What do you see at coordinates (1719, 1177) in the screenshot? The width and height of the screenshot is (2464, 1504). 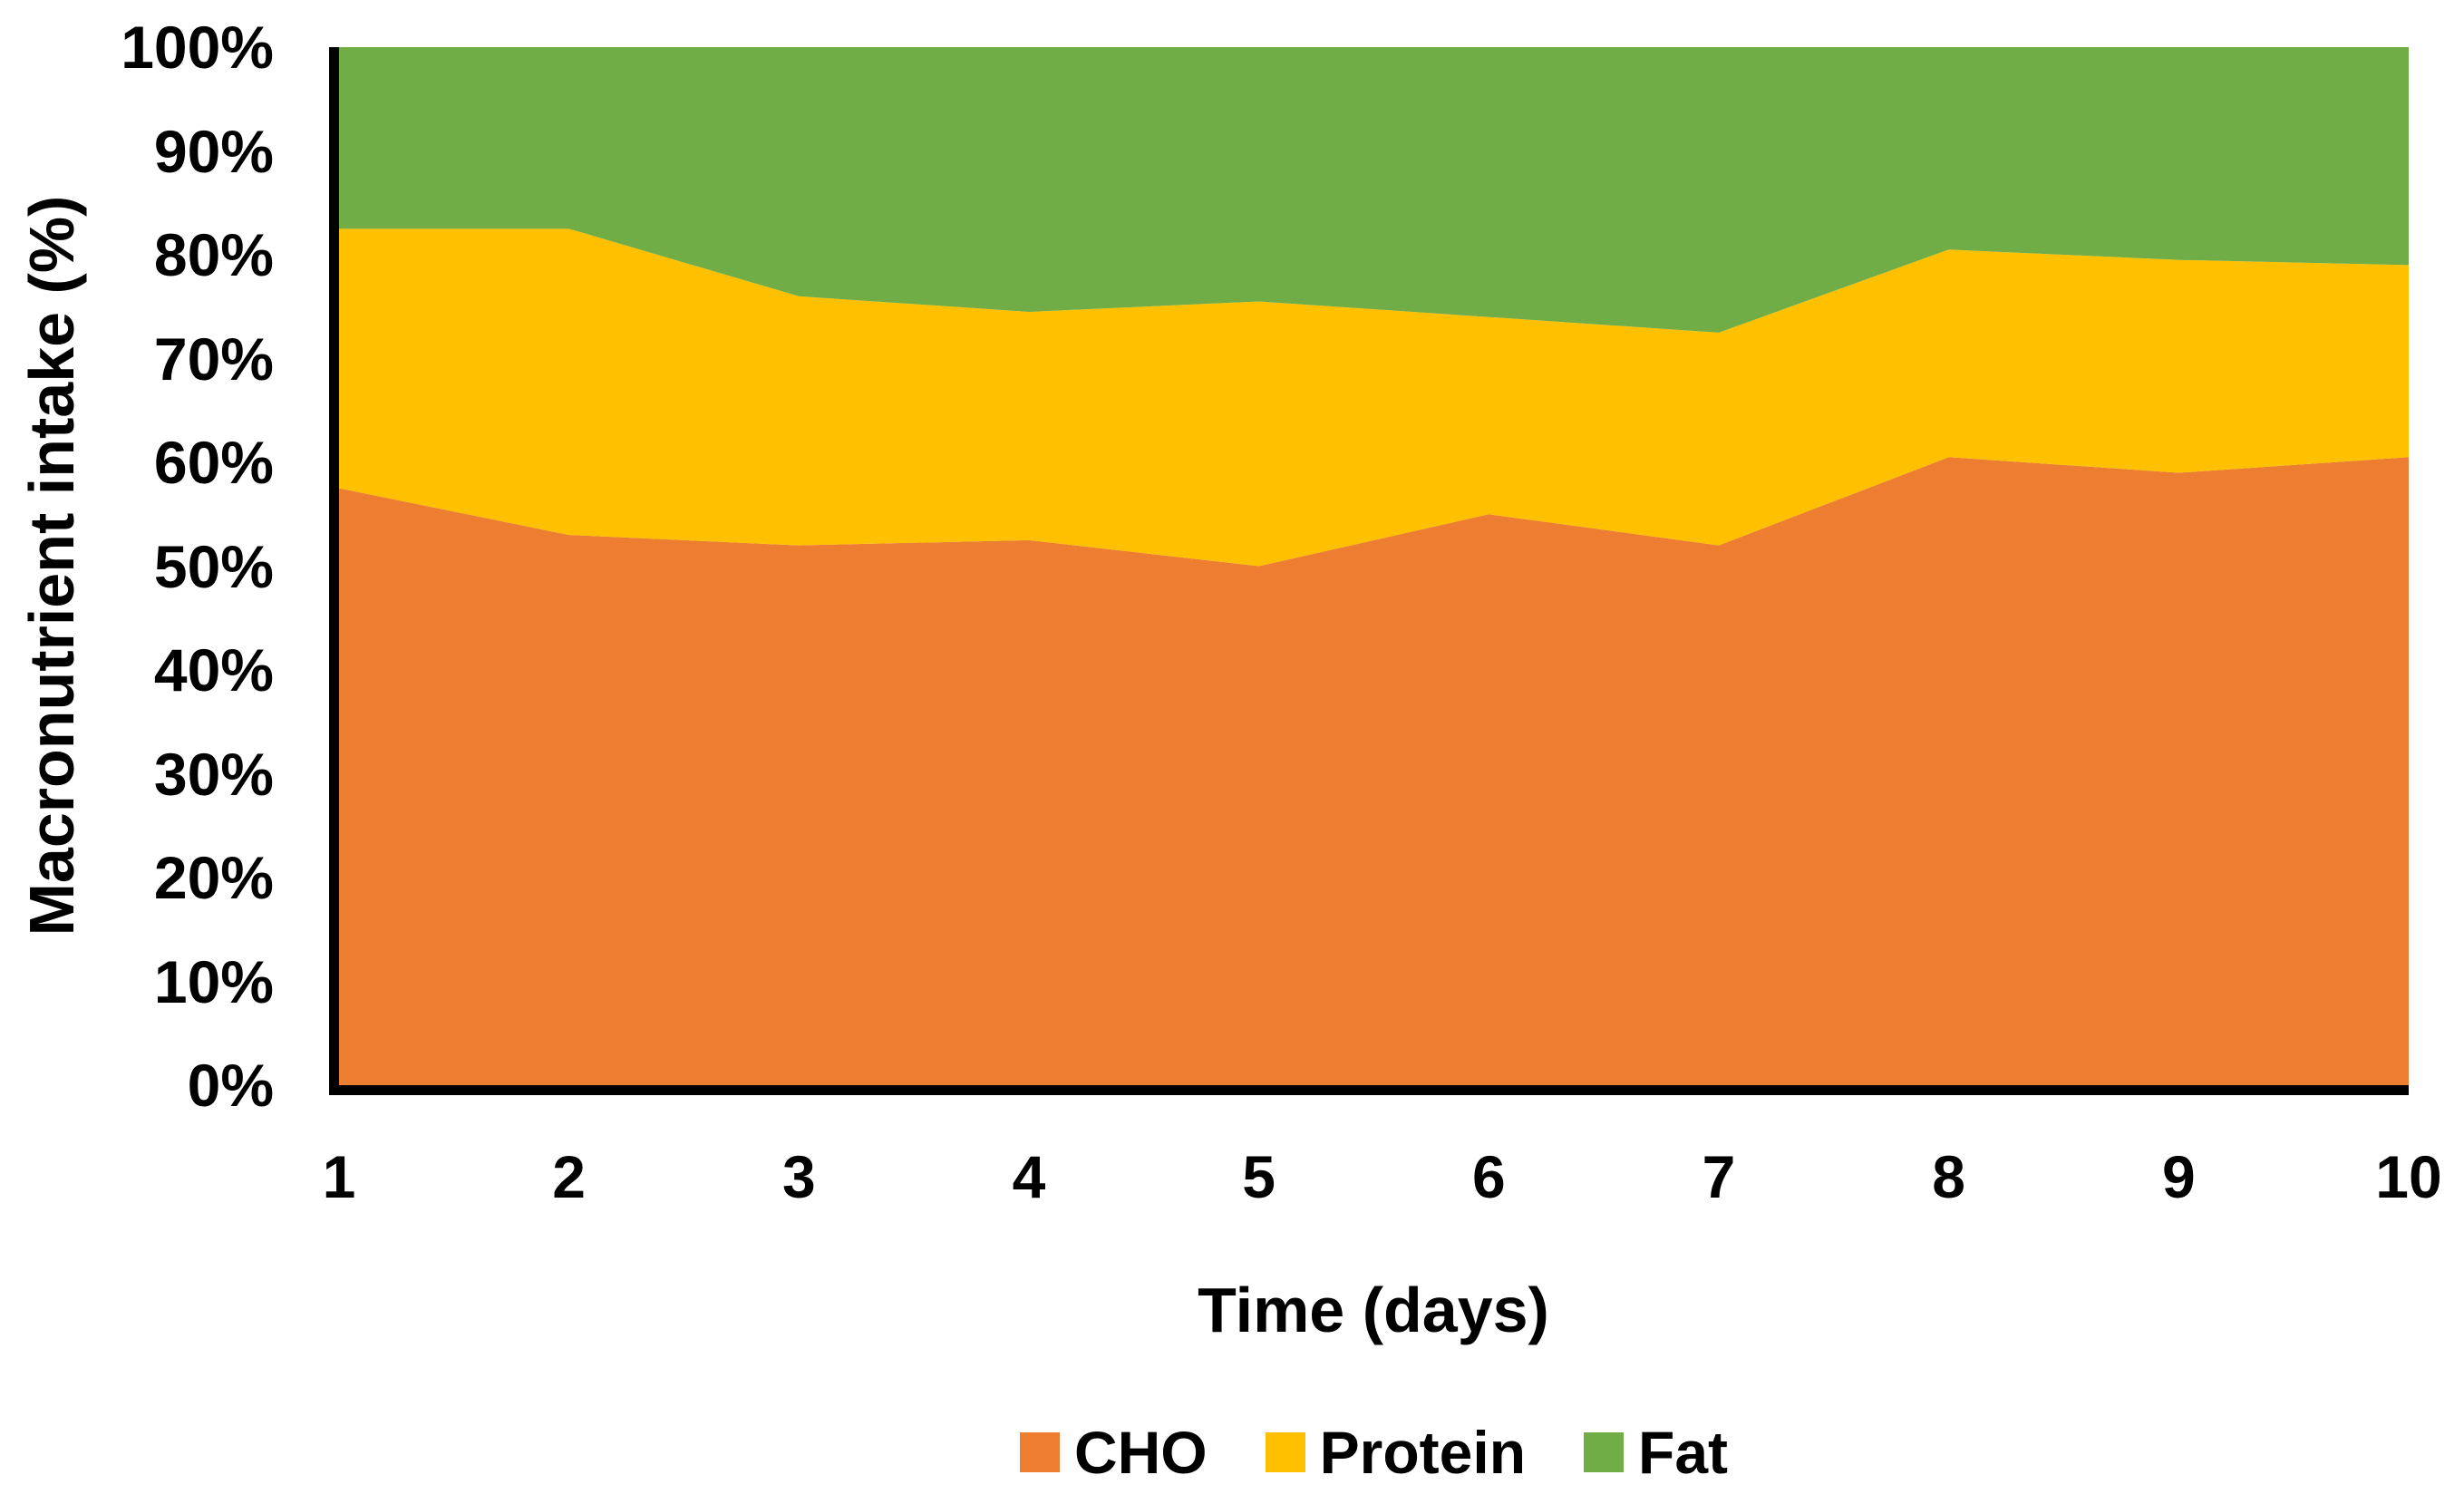 I see `x-tick-7: 7` at bounding box center [1719, 1177].